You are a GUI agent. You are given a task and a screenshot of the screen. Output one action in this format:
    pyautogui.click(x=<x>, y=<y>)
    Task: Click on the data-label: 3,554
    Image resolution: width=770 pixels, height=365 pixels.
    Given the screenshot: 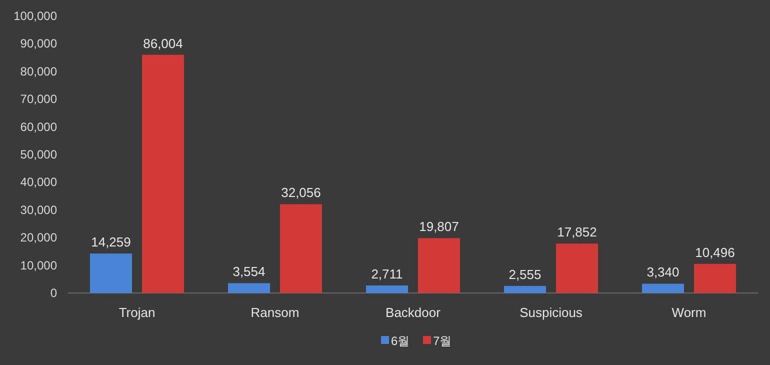 What is the action you would take?
    pyautogui.click(x=249, y=272)
    